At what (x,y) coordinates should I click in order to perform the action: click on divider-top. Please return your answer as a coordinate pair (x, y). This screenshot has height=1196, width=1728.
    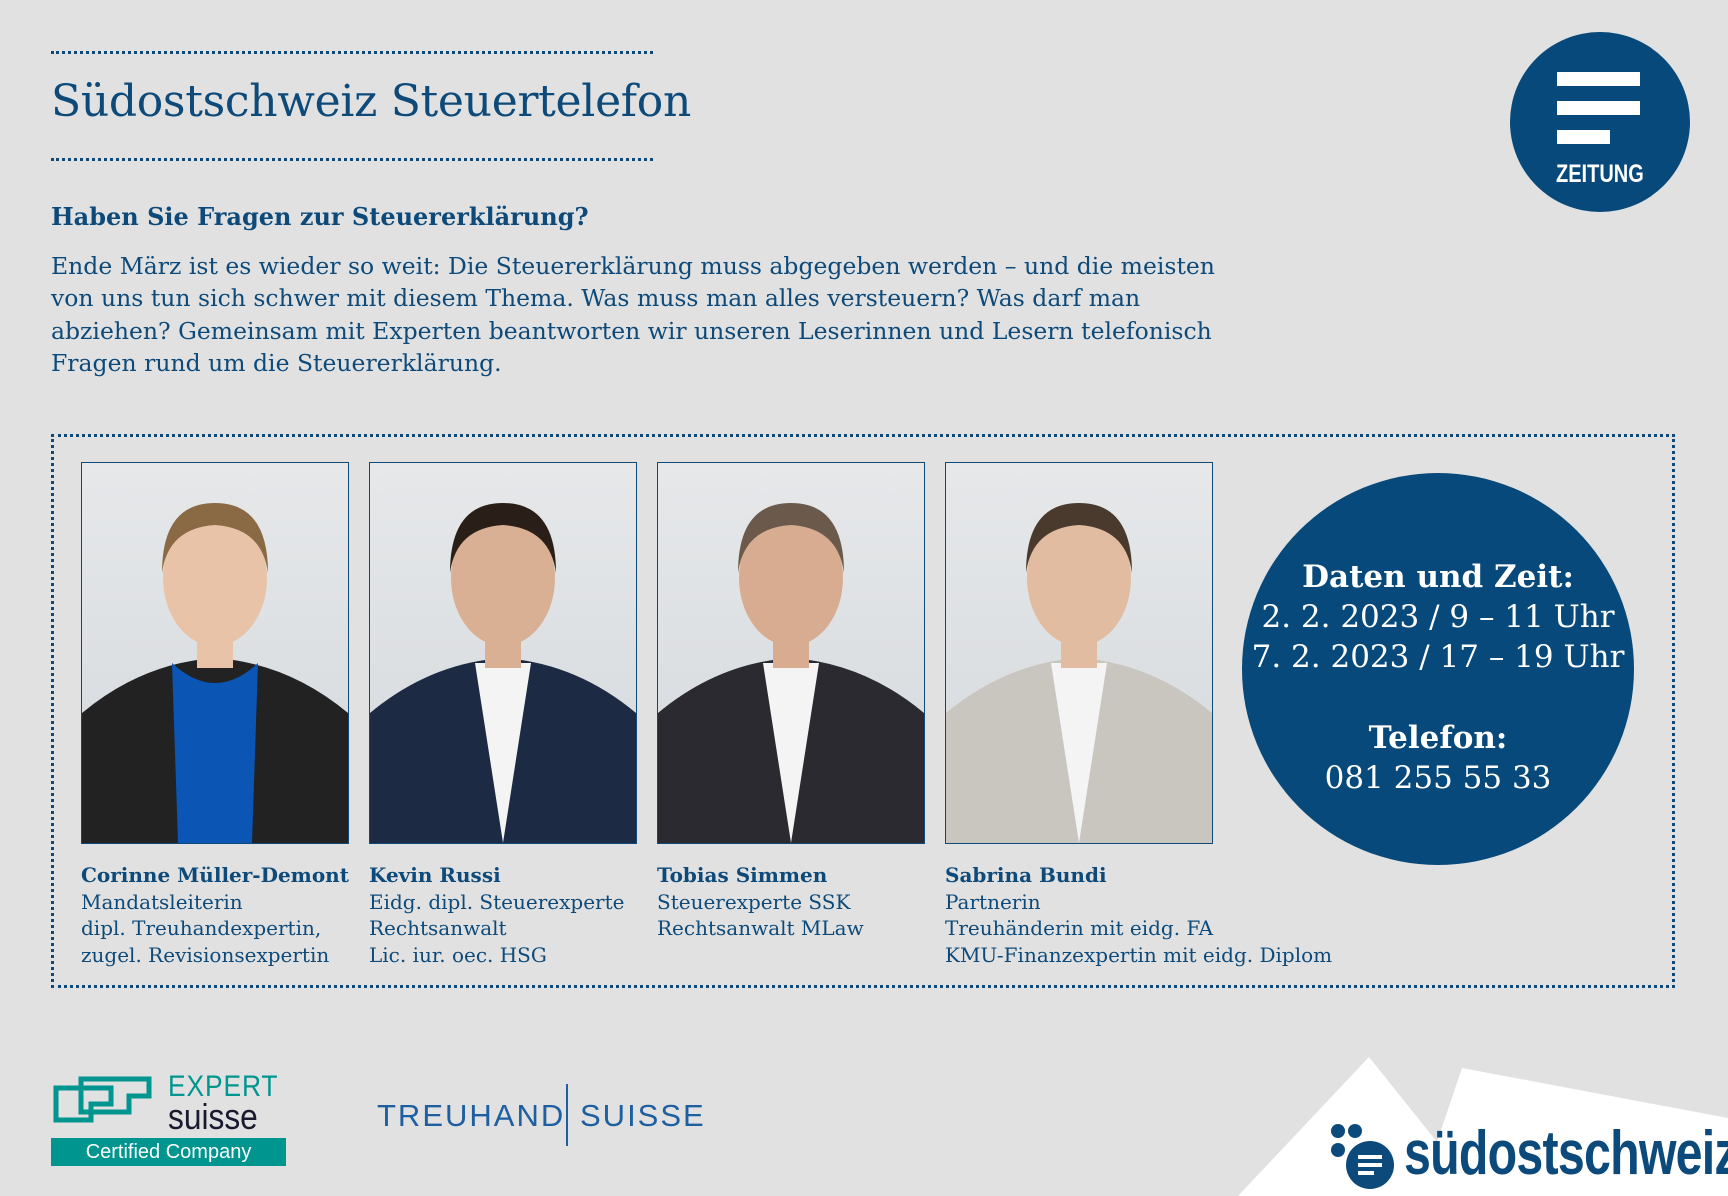
    Looking at the image, I should click on (352, 52).